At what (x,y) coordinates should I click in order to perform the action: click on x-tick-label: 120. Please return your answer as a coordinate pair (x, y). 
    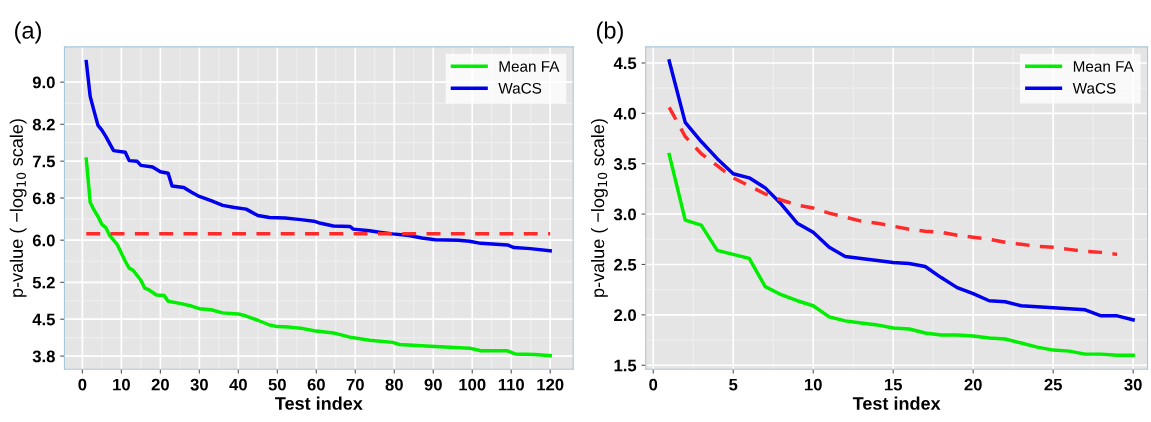
    Looking at the image, I should click on (550, 384).